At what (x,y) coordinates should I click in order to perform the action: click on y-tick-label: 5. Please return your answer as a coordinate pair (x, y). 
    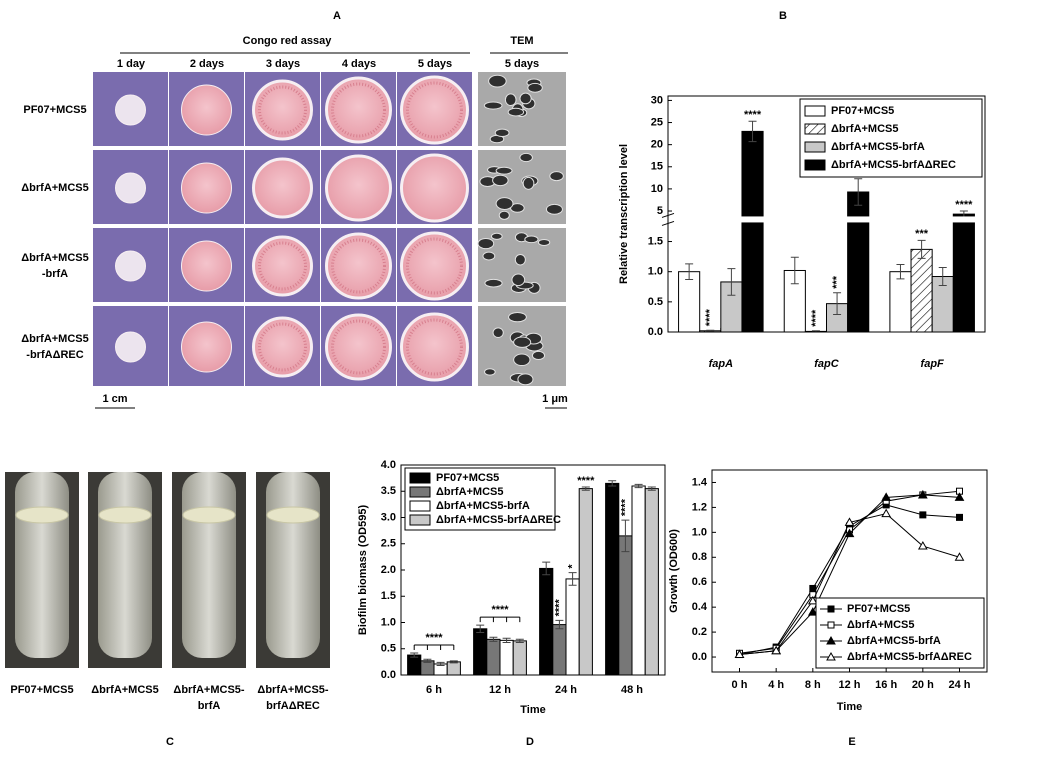
    Looking at the image, I should click on (660, 211).